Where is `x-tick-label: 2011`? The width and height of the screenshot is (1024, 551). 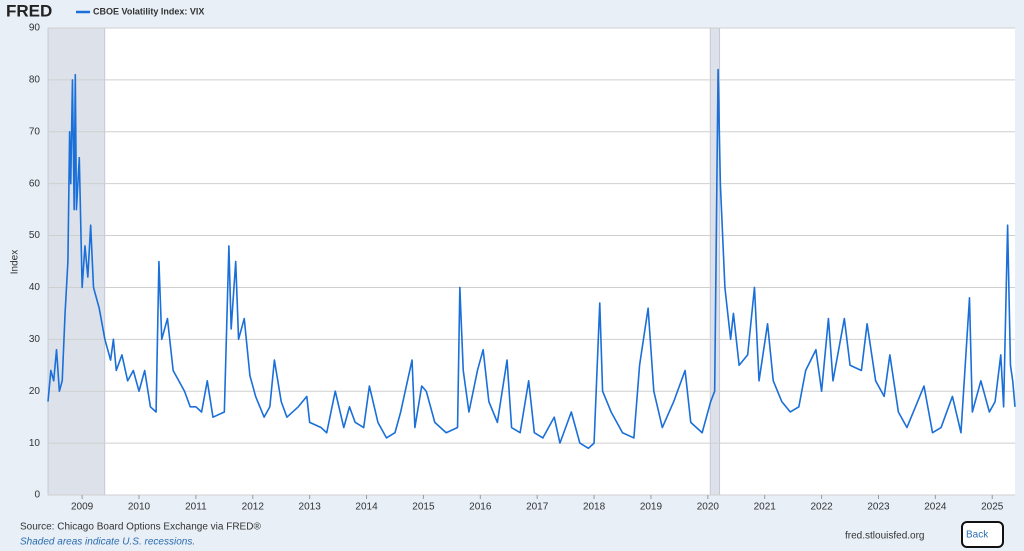 x-tick-label: 2011 is located at coordinates (196, 507).